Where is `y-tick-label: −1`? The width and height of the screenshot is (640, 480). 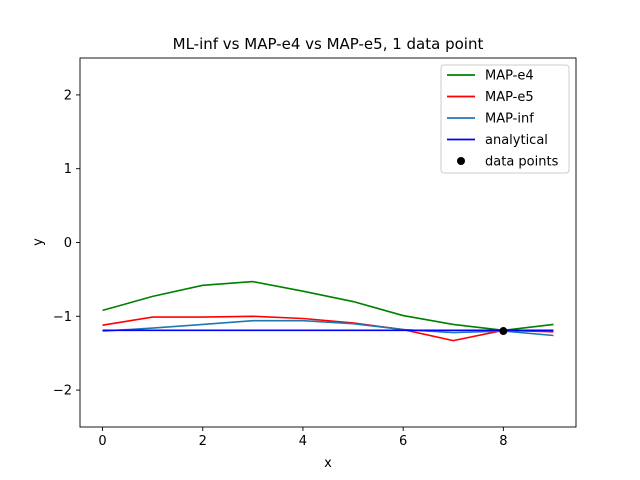
y-tick-label: −1 is located at coordinates (62, 317).